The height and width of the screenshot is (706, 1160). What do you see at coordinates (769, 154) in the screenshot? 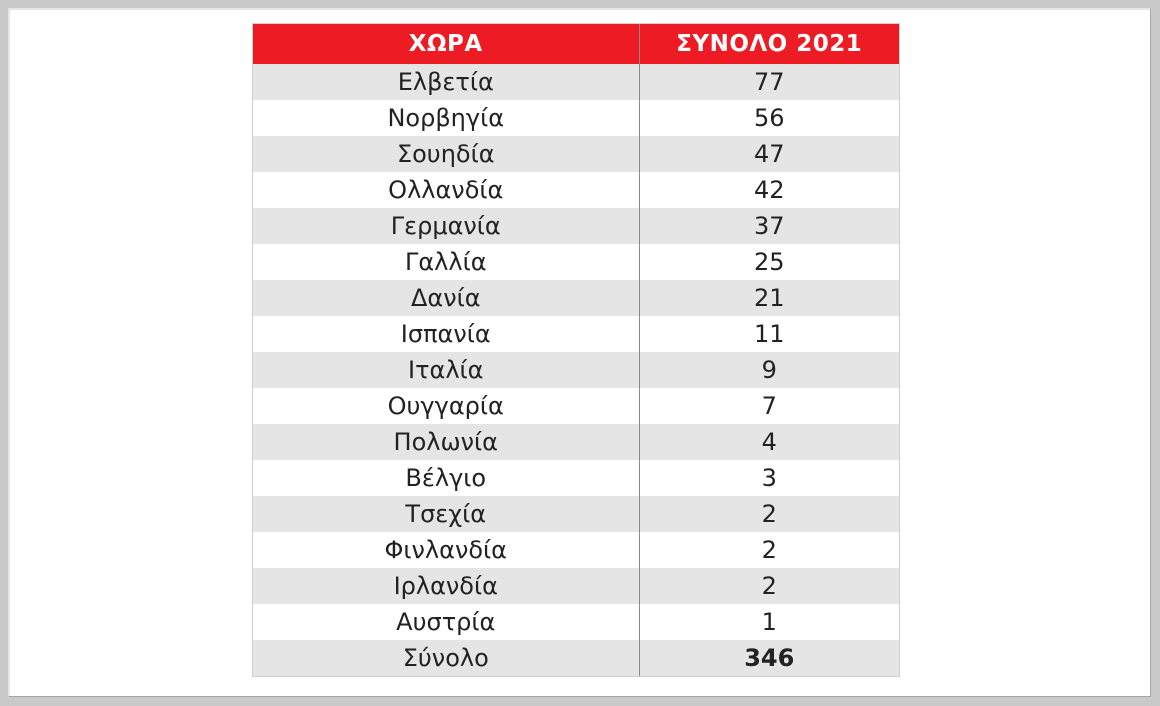
I see `value-cell: 47` at bounding box center [769, 154].